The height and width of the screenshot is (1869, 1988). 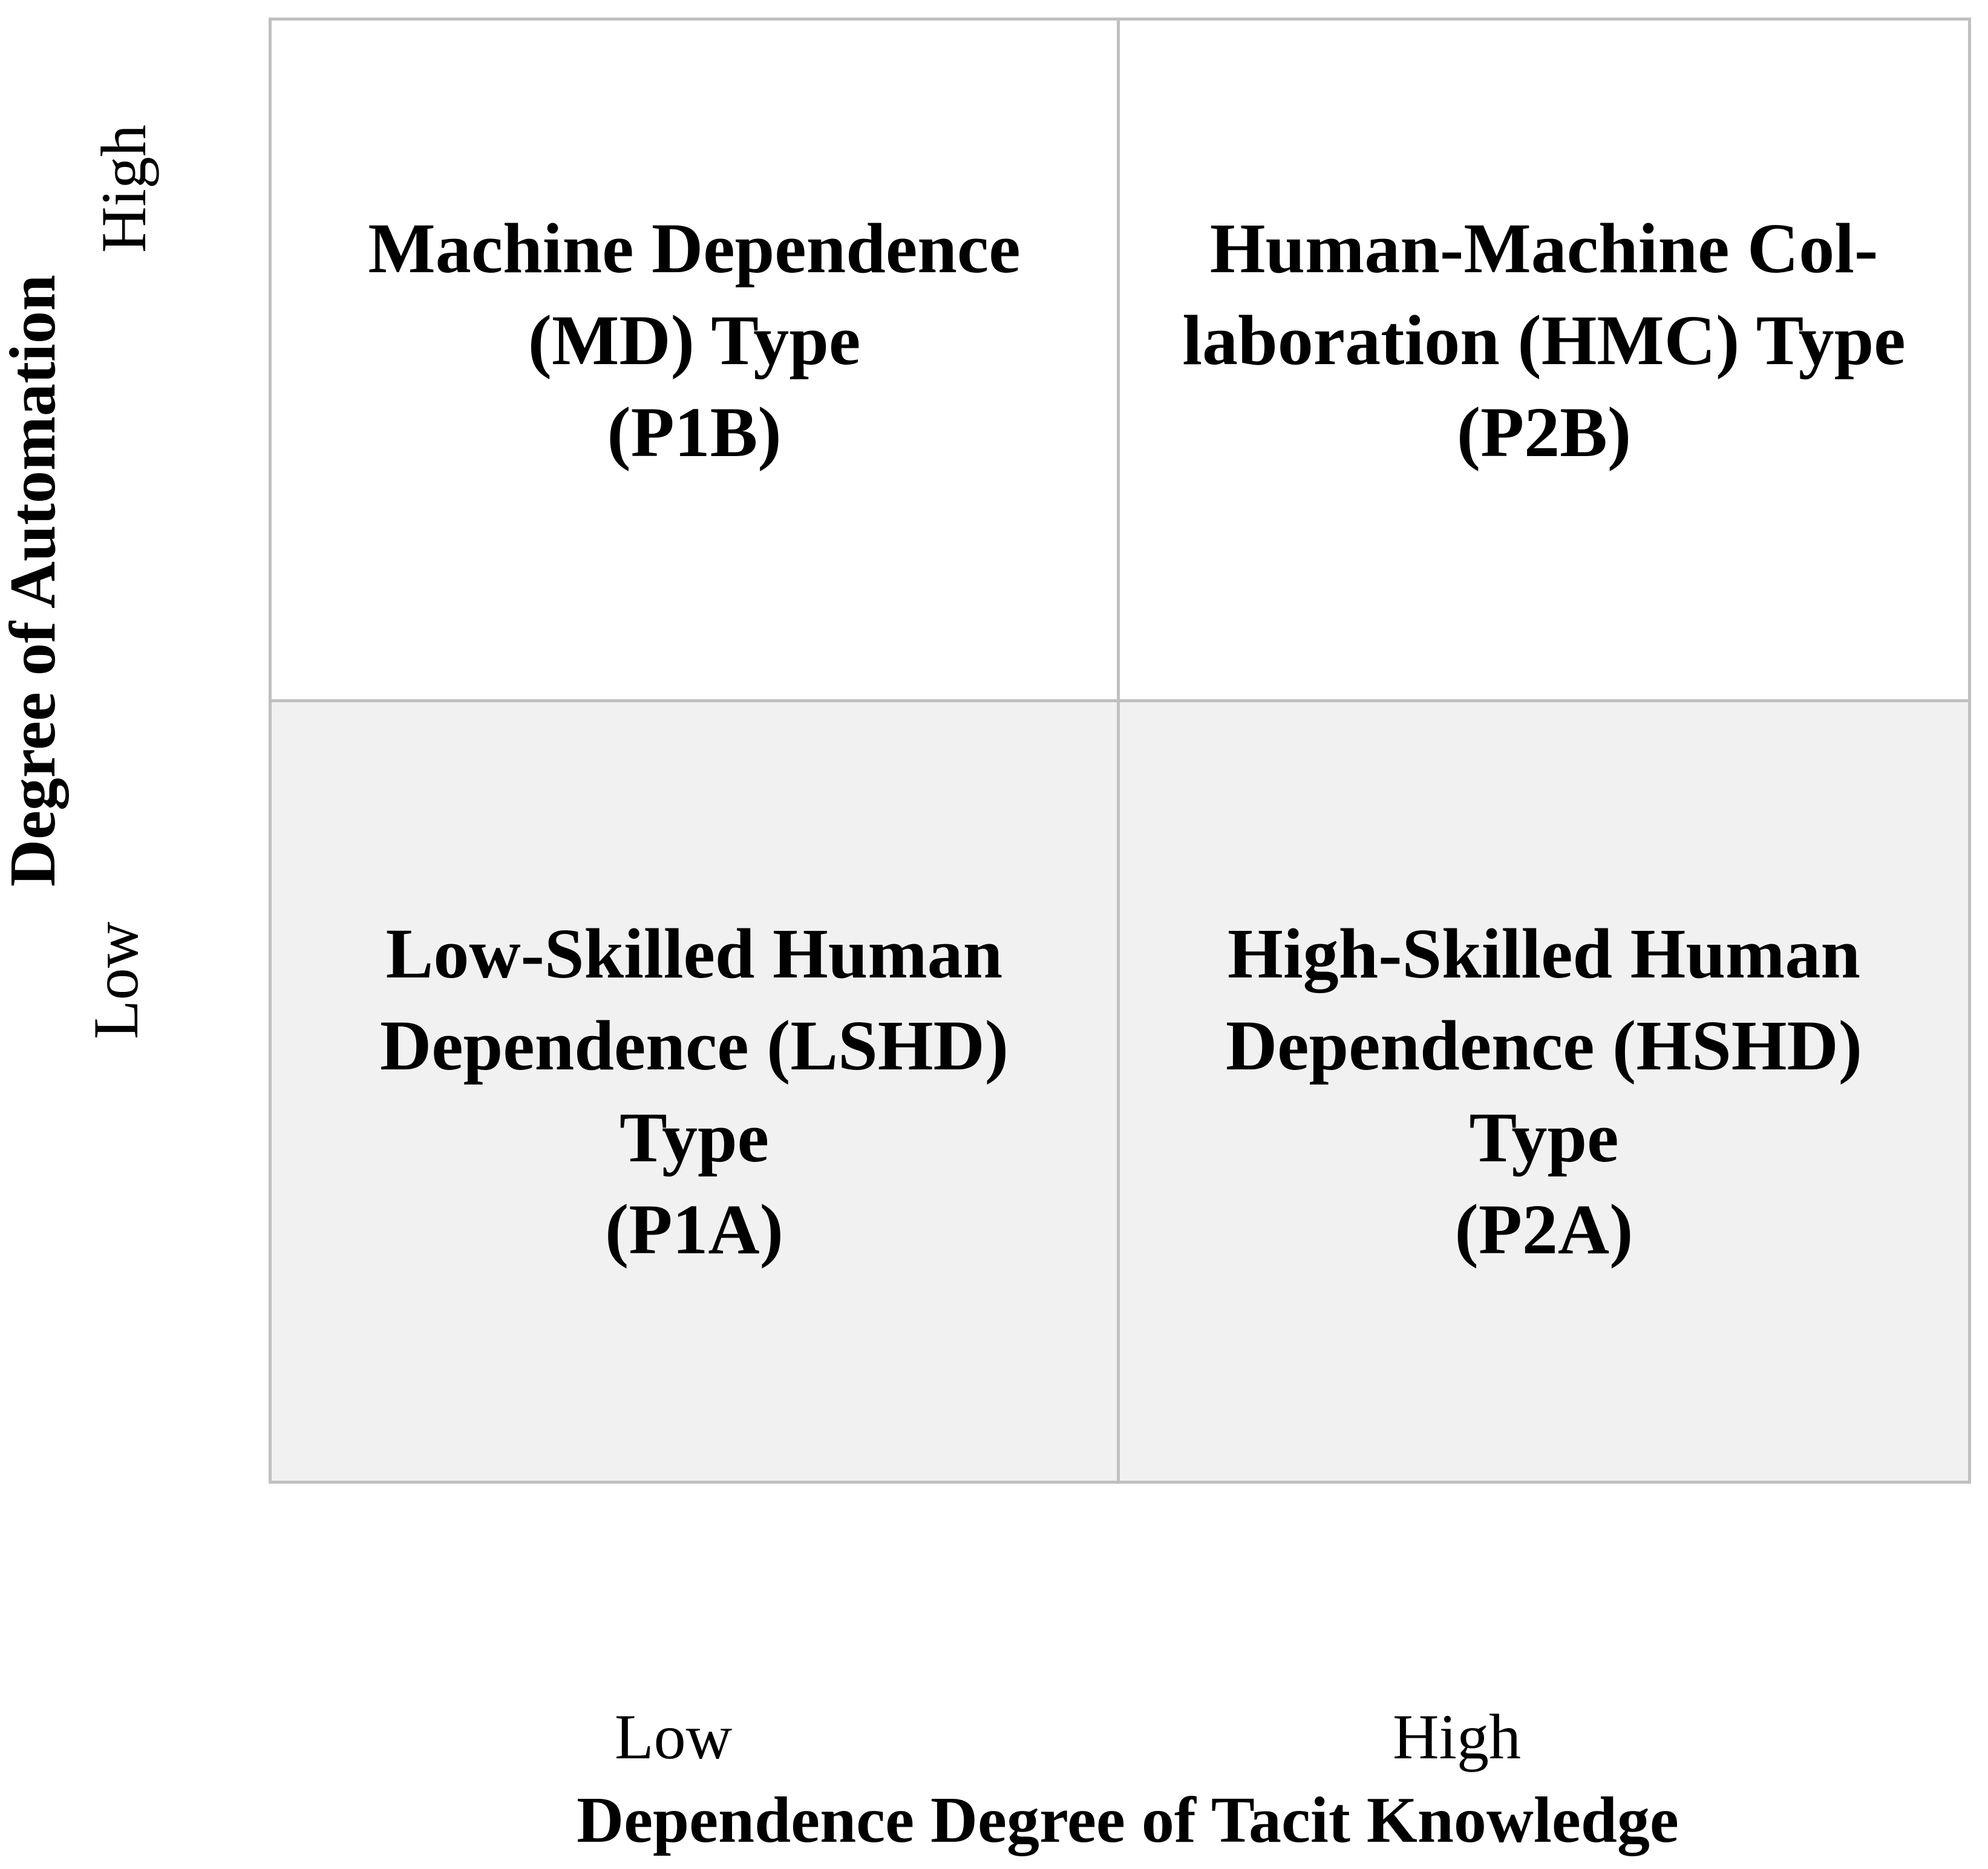 I want to click on quadrant-line: Low-Skilled Human, so click(x=694, y=953).